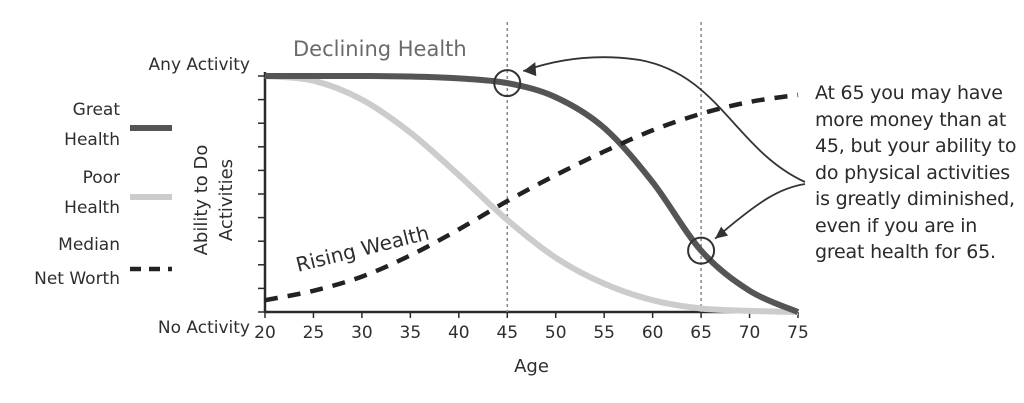 This screenshot has width=1024, height=403. Describe the element at coordinates (507, 333) in the screenshot. I see `x-tick-label: 45` at that location.